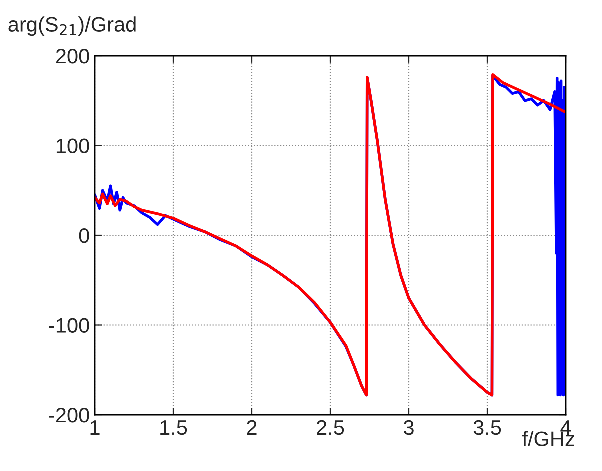  I want to click on x-tick-label: 2.5, so click(330, 428).